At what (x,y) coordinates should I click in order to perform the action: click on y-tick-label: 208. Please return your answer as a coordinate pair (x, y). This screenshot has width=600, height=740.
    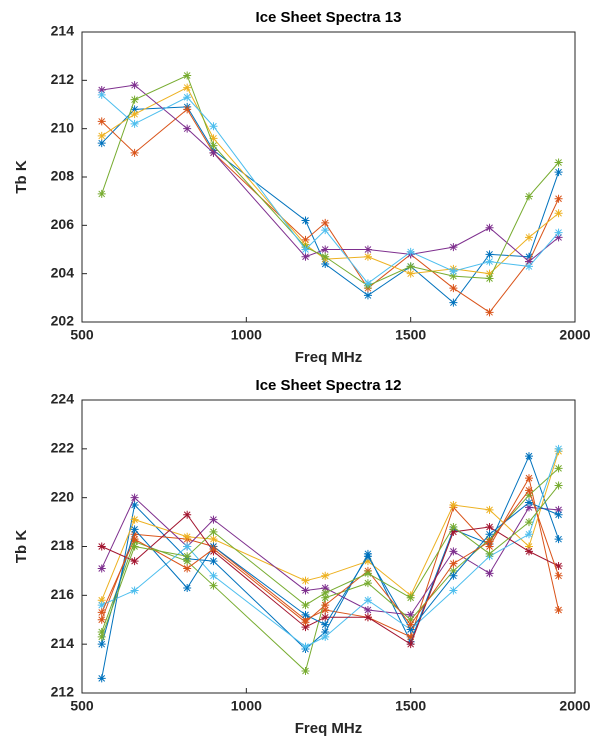
    Looking at the image, I should click on (63, 176).